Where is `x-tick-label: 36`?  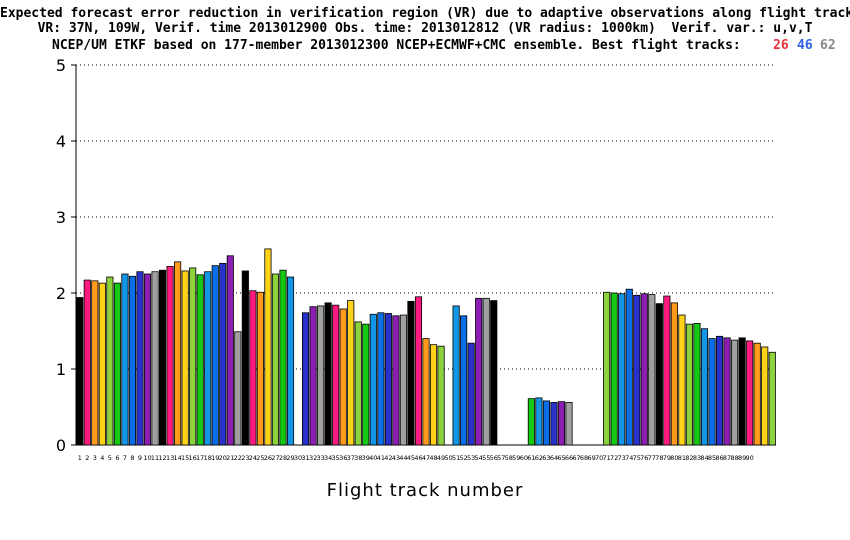 x-tick-label: 36 is located at coordinates (343, 458).